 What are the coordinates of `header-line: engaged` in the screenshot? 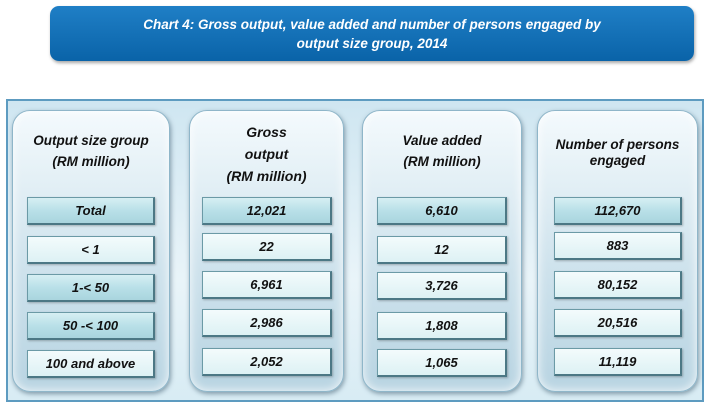 It's located at (617, 160).